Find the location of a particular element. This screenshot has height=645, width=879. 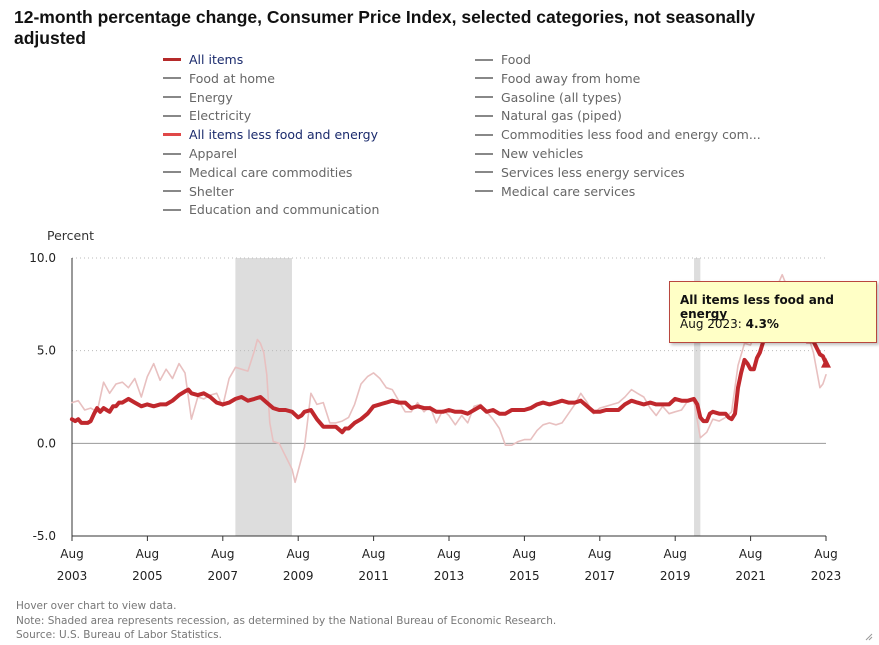

legend-label: Food away from home is located at coordinates (571, 78).